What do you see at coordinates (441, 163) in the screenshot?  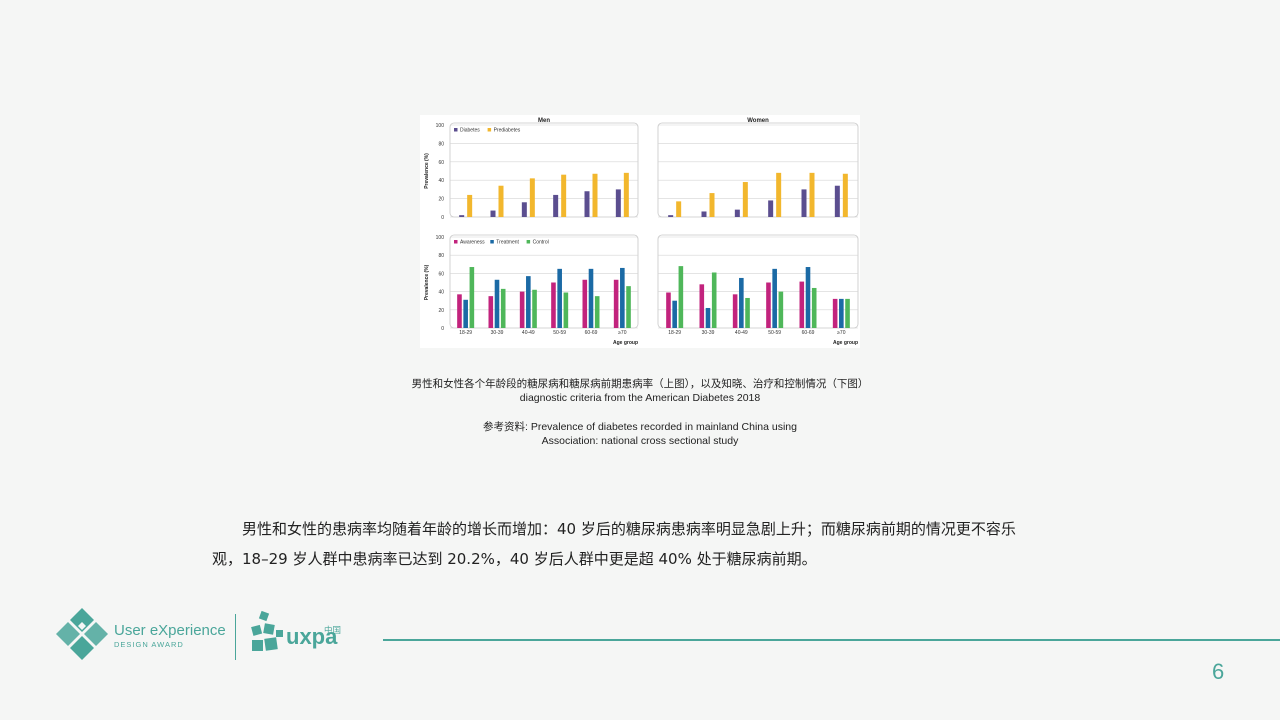 I see `y-tick-label: 60` at bounding box center [441, 163].